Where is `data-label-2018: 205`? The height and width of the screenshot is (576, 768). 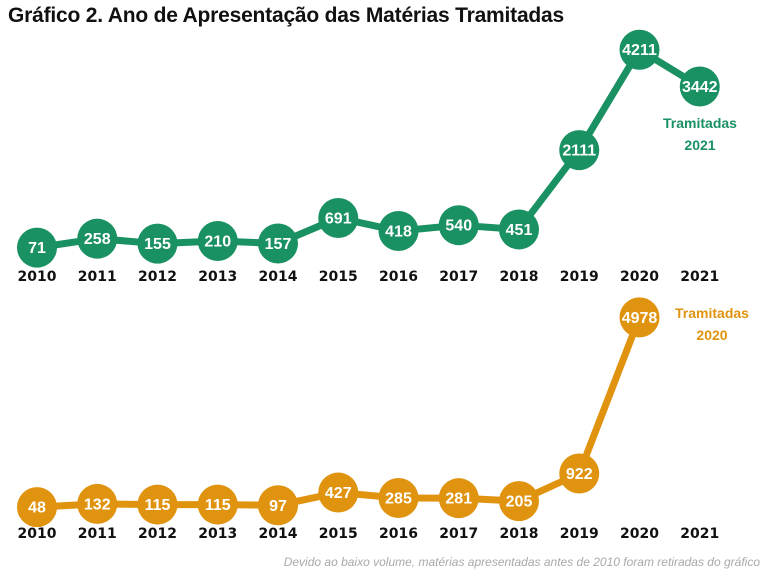
data-label-2018: 205 is located at coordinates (519, 502).